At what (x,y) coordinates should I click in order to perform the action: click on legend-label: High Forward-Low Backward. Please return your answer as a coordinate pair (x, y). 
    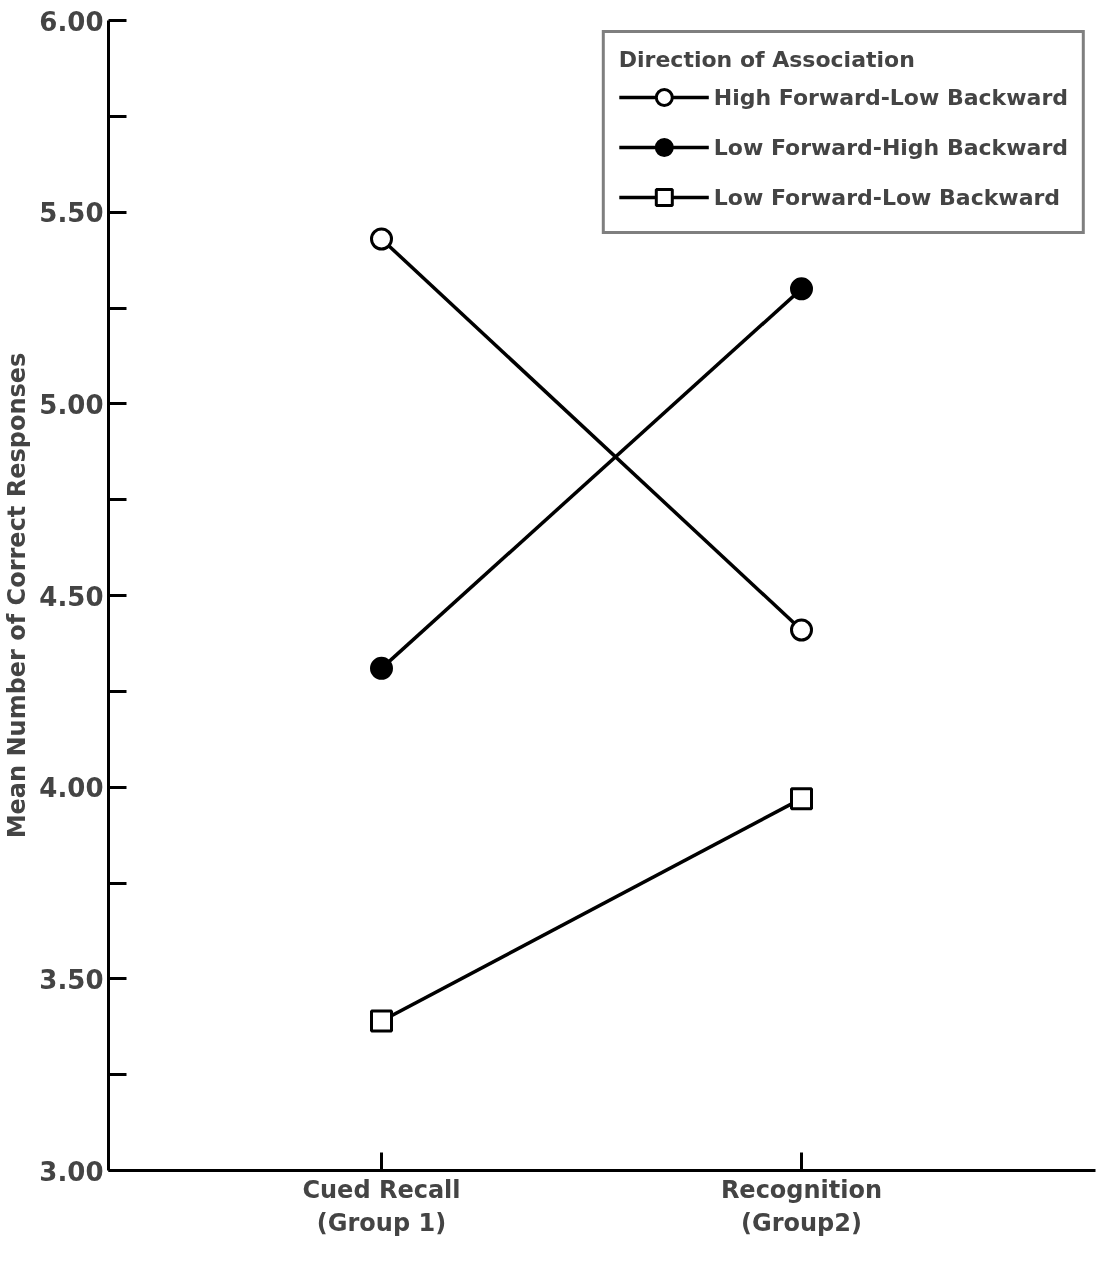
    Looking at the image, I should click on (890, 97).